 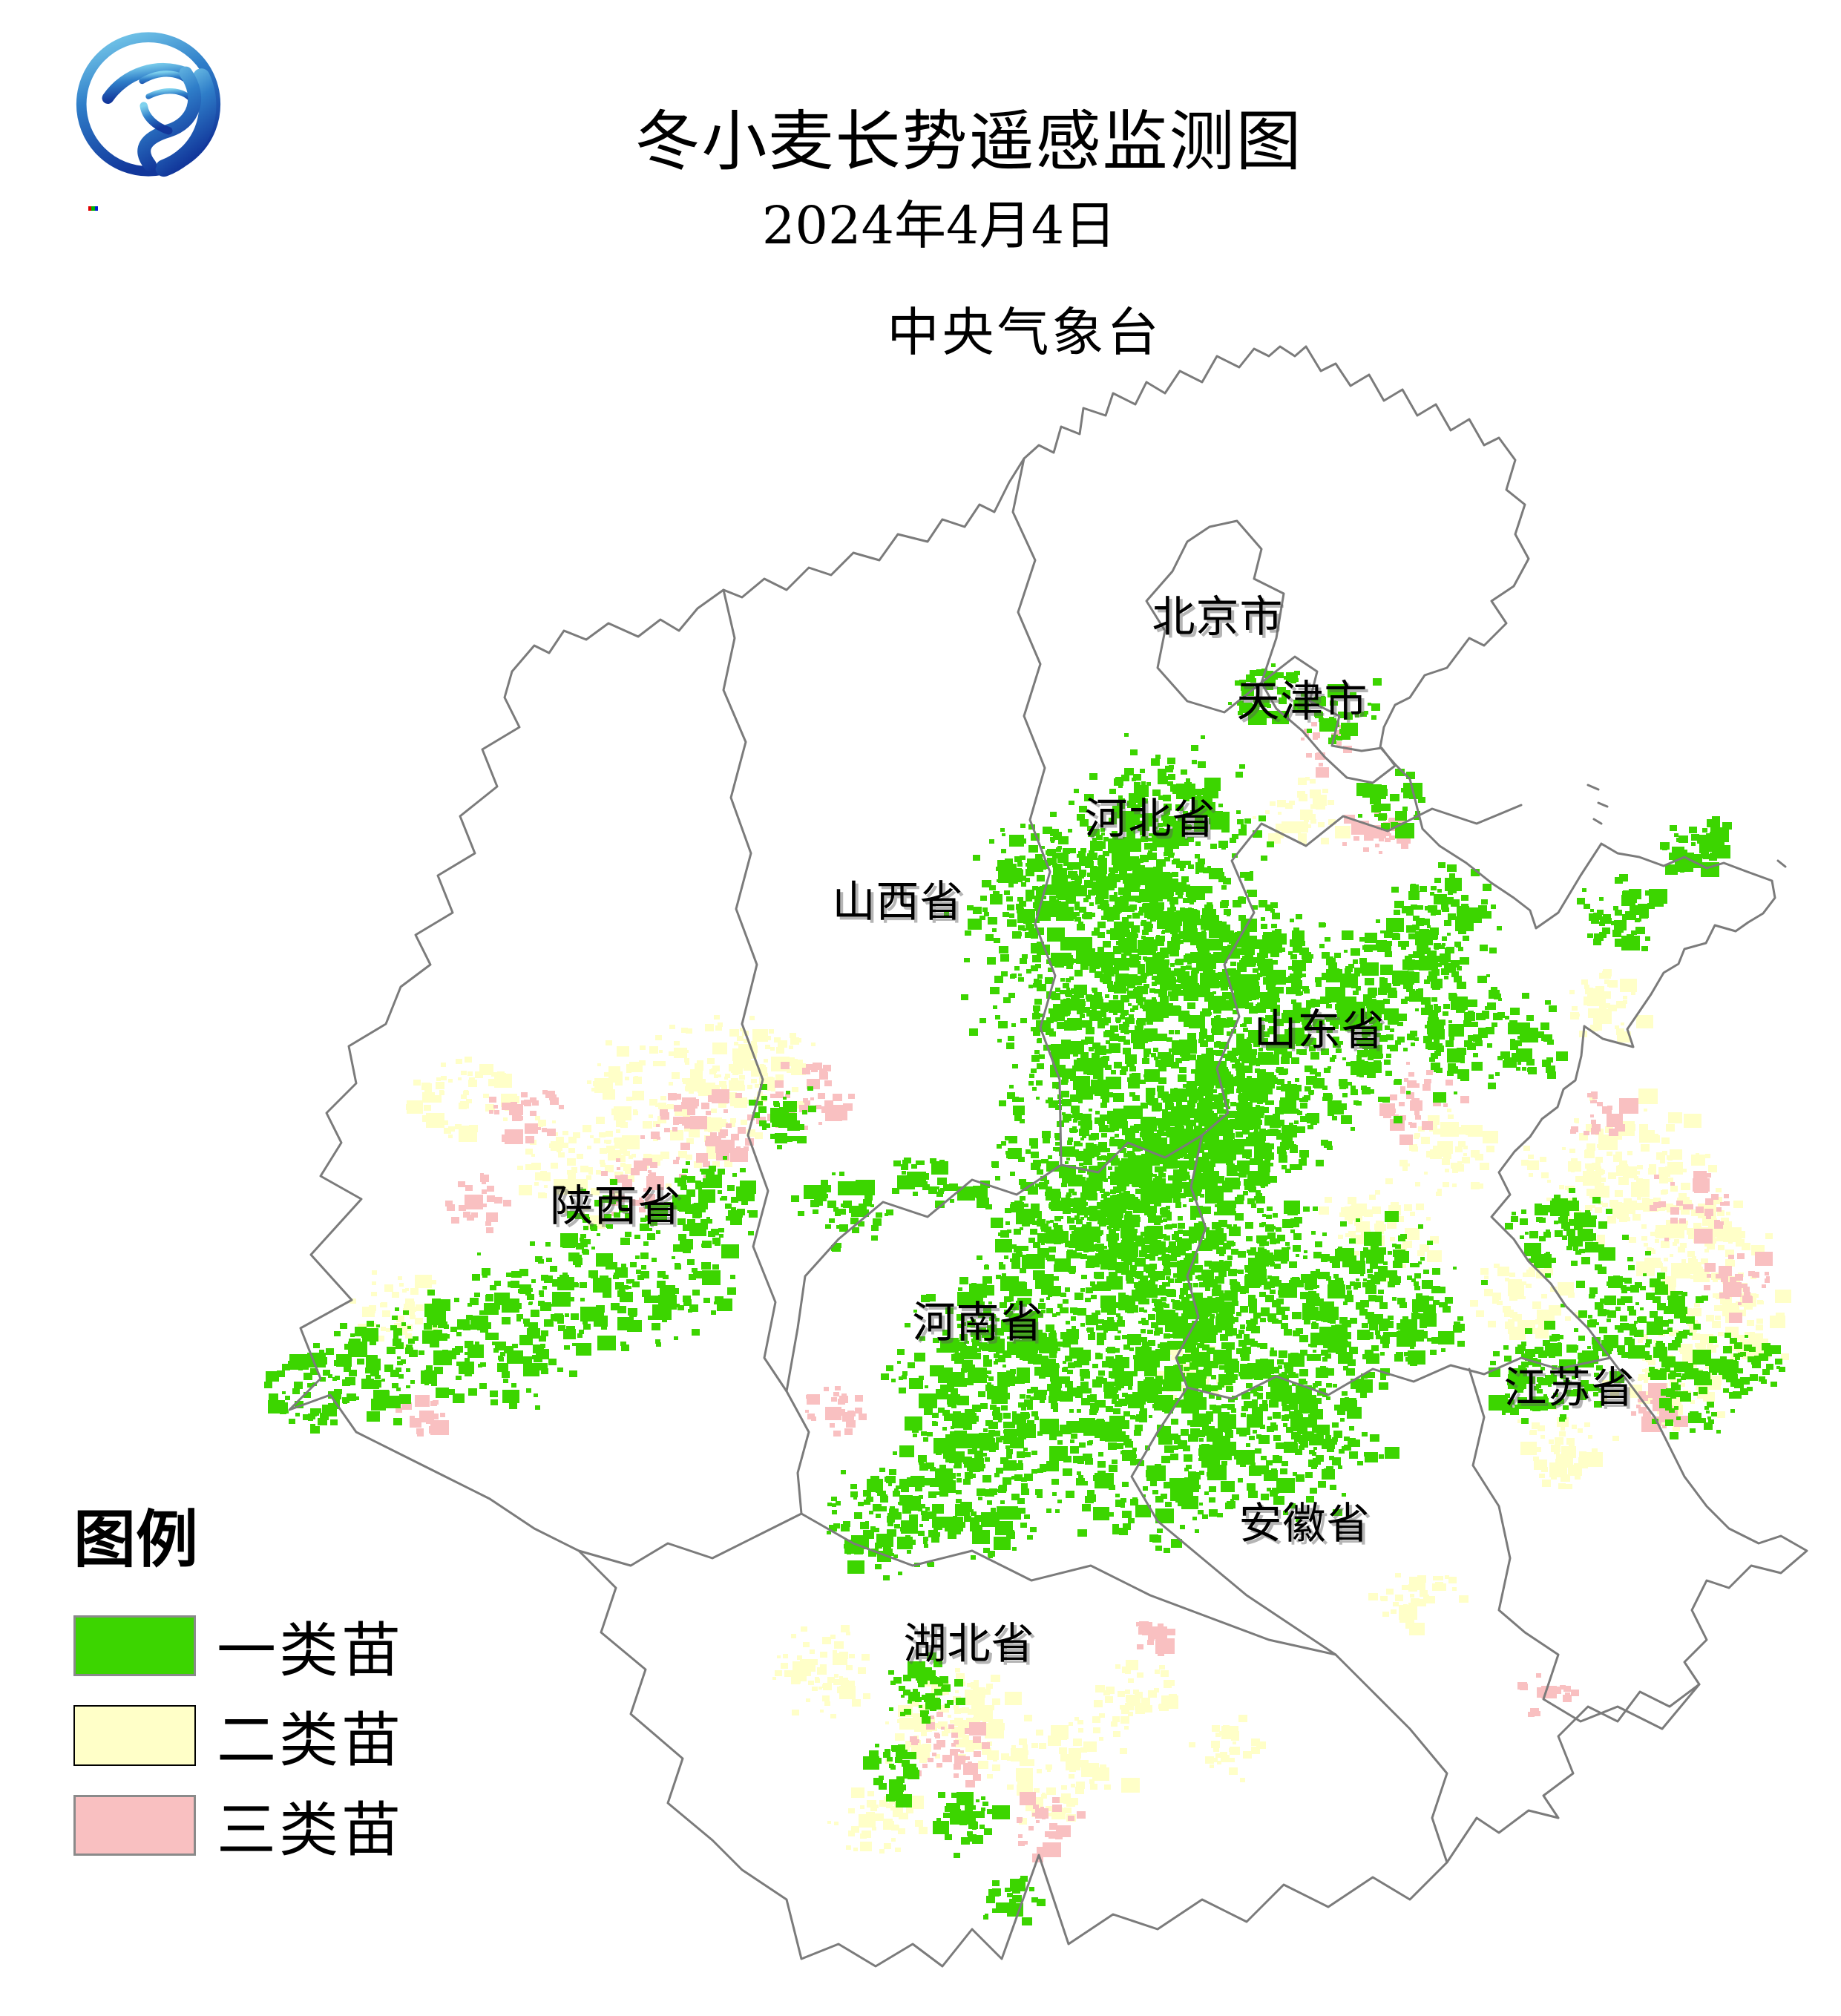 What do you see at coordinates (969, 1643) in the screenshot?
I see `province-label-hubei: 湖北省` at bounding box center [969, 1643].